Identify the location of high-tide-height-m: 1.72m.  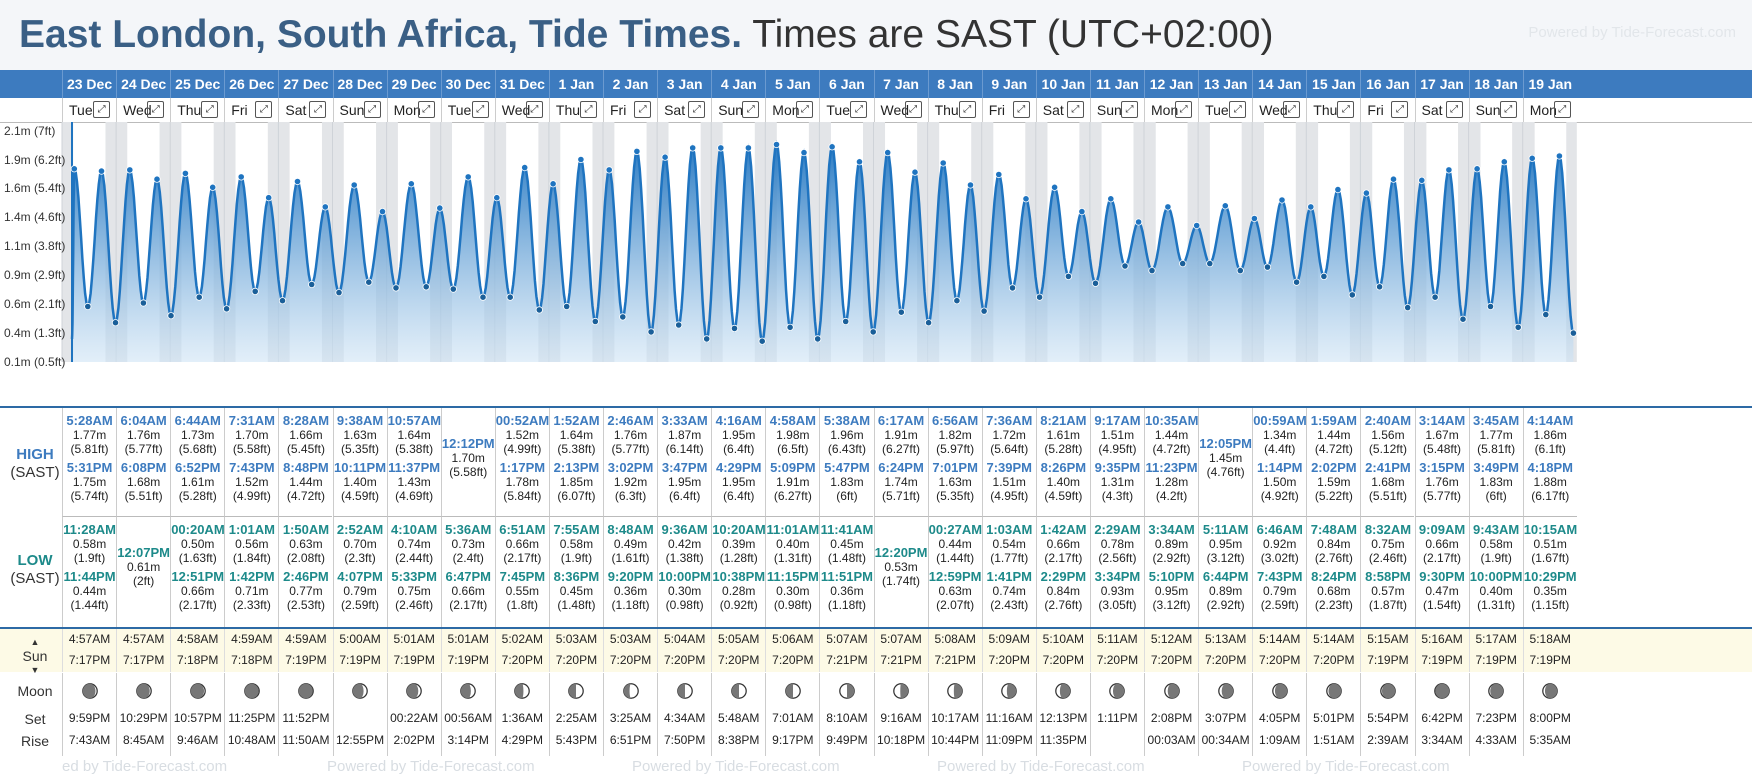
(1009, 435).